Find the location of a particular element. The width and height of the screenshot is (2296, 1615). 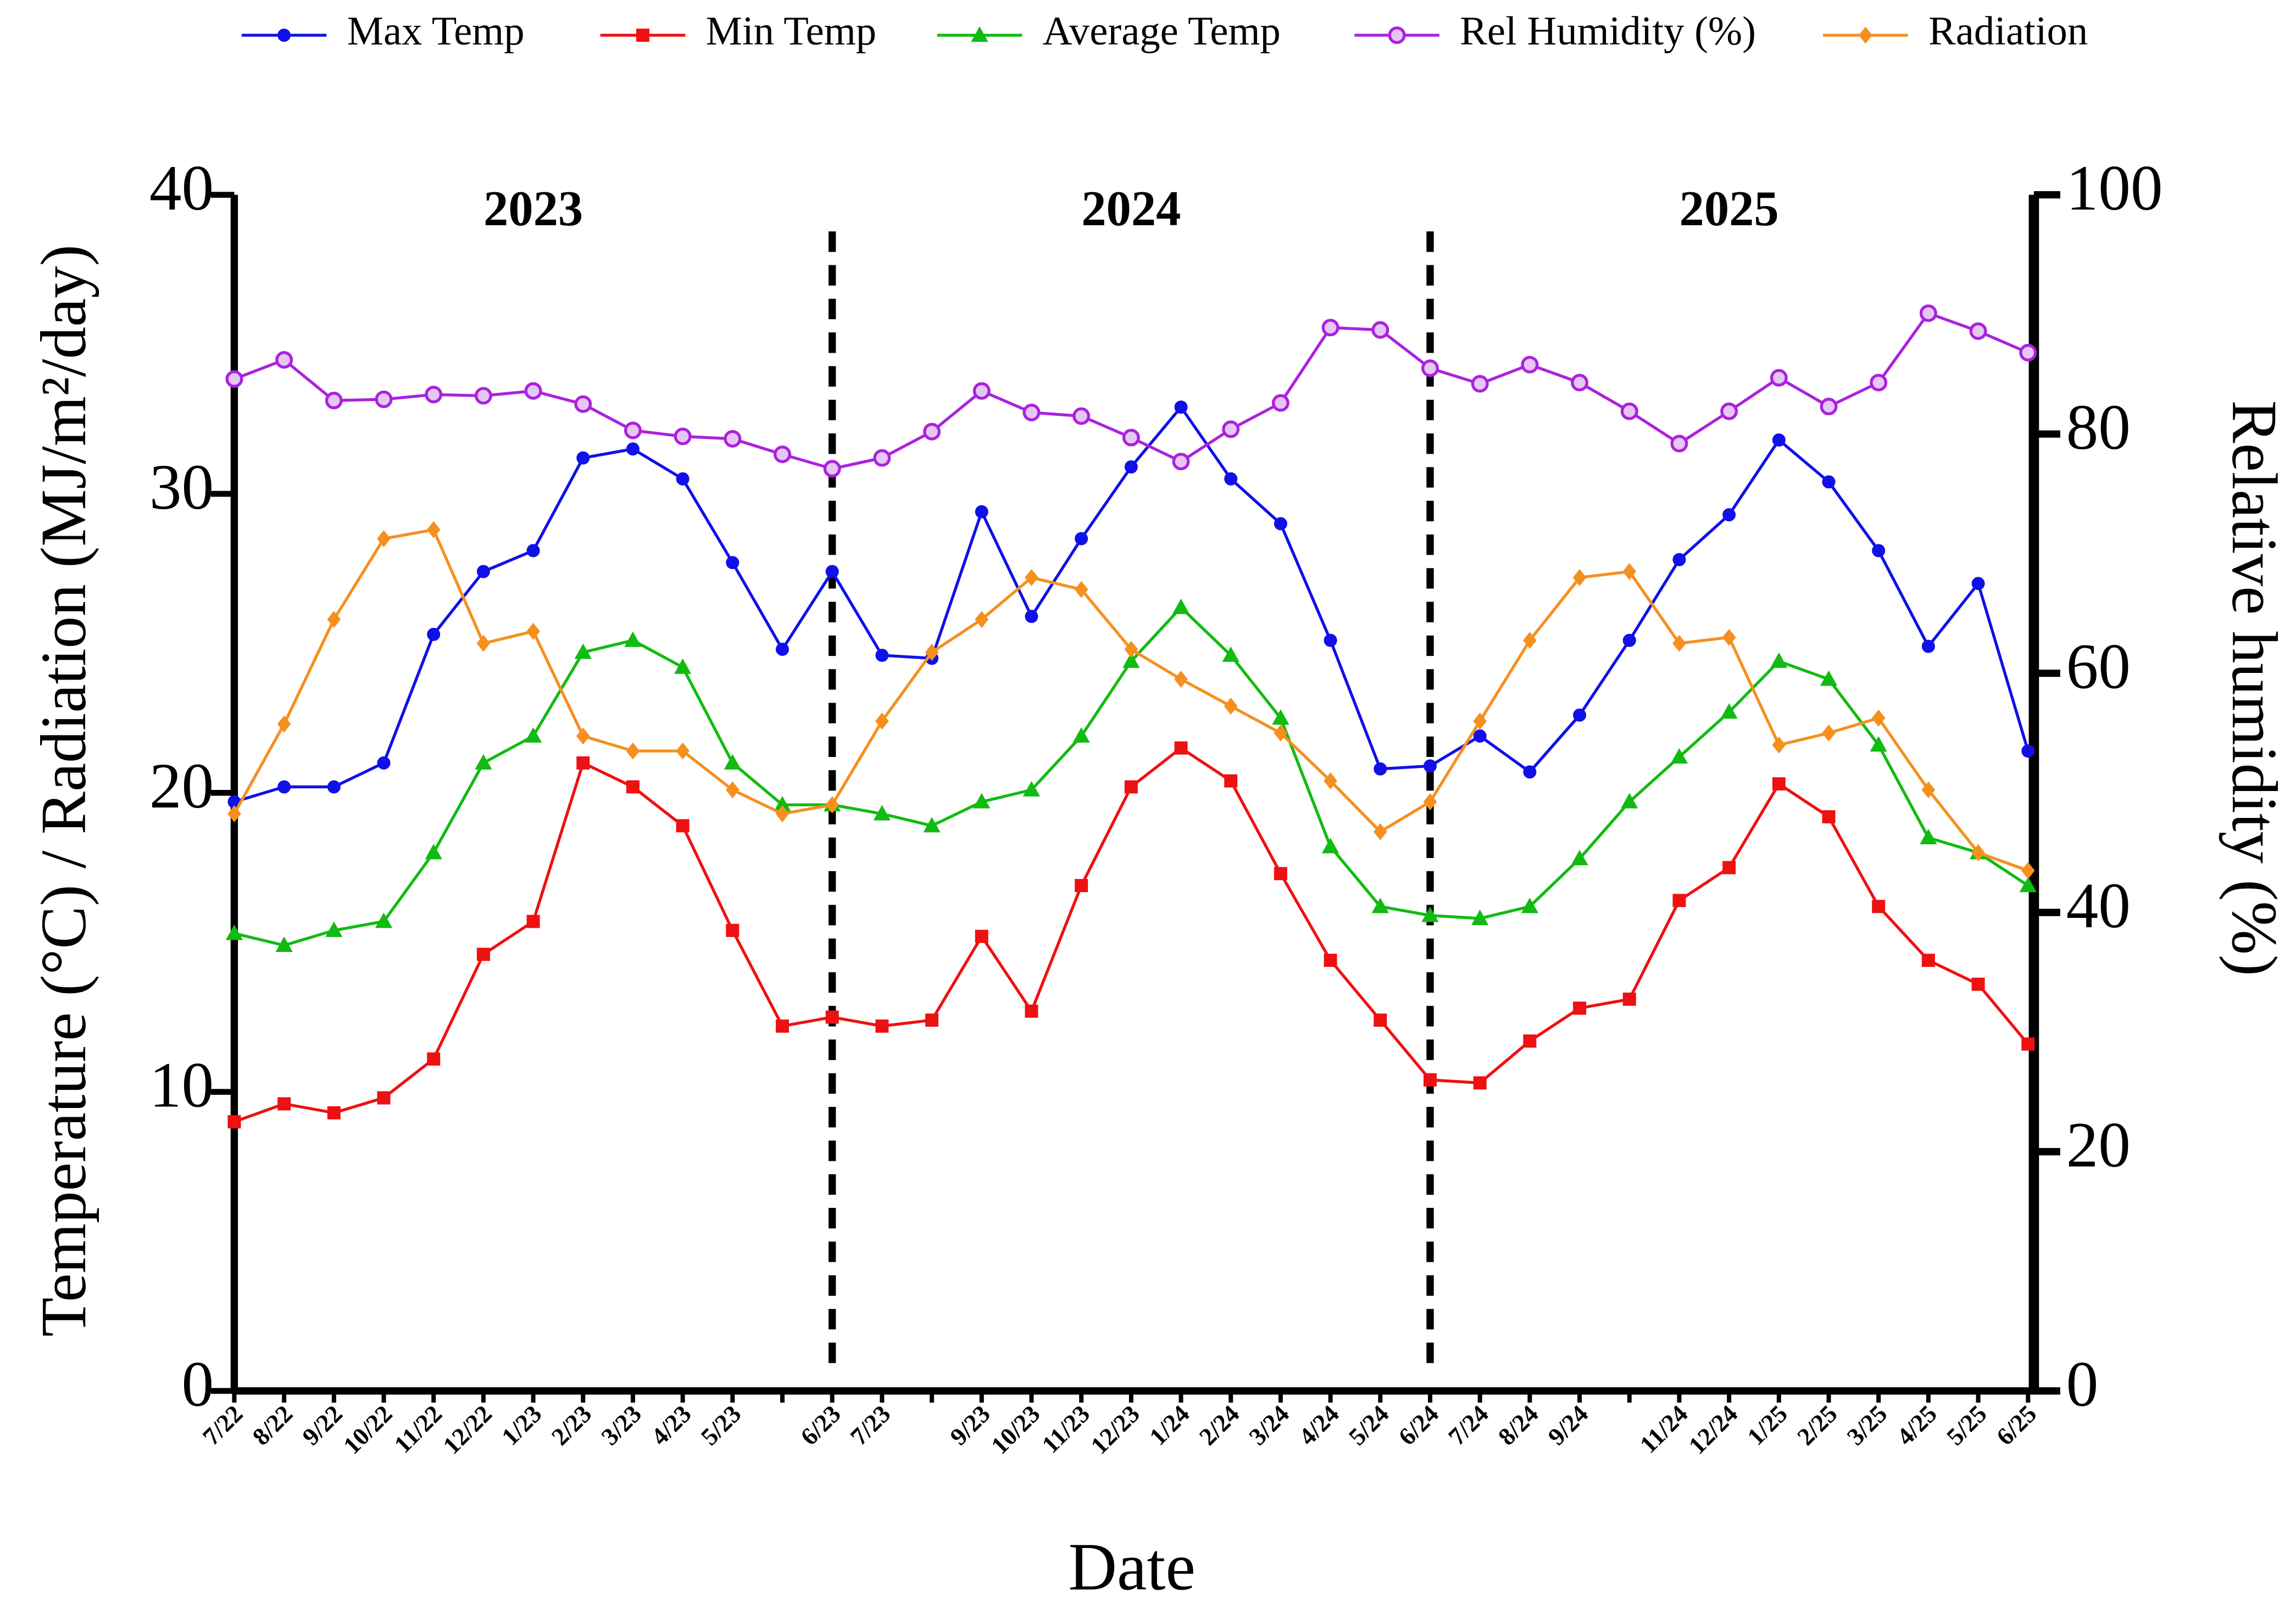

y2-tick-label: 40 is located at coordinates (2098, 906).